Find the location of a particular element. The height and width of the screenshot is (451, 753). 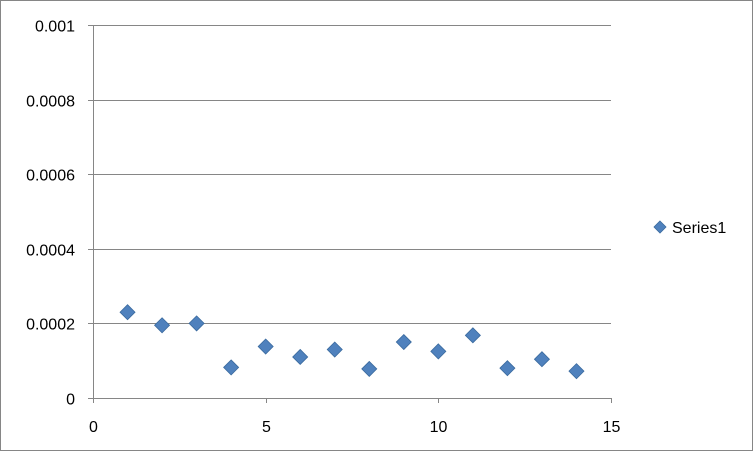

y-tick-label: 0.0006 is located at coordinates (50, 176).